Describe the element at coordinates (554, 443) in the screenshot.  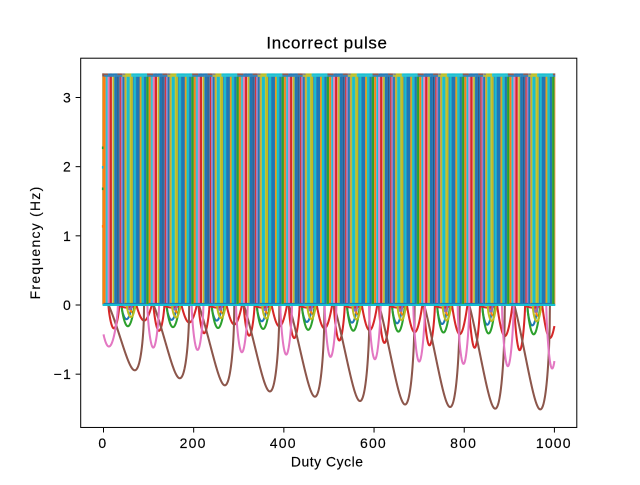
I see `svg-text: 1000` at that location.